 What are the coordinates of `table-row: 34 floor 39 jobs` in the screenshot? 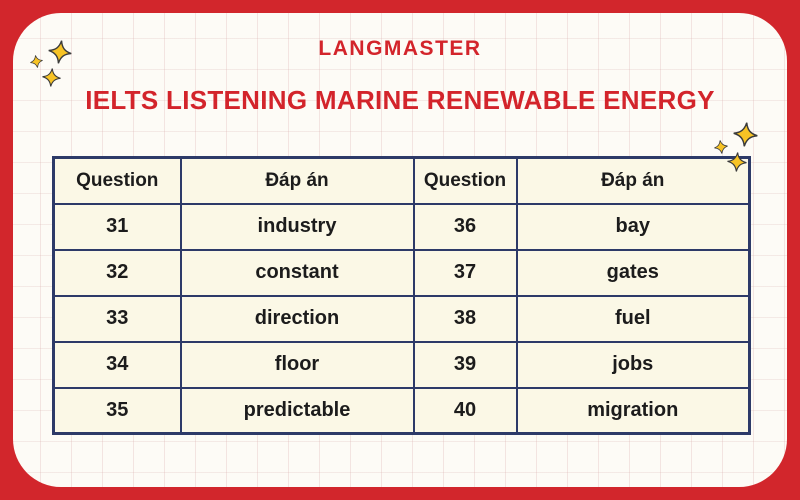 It's located at (401, 364).